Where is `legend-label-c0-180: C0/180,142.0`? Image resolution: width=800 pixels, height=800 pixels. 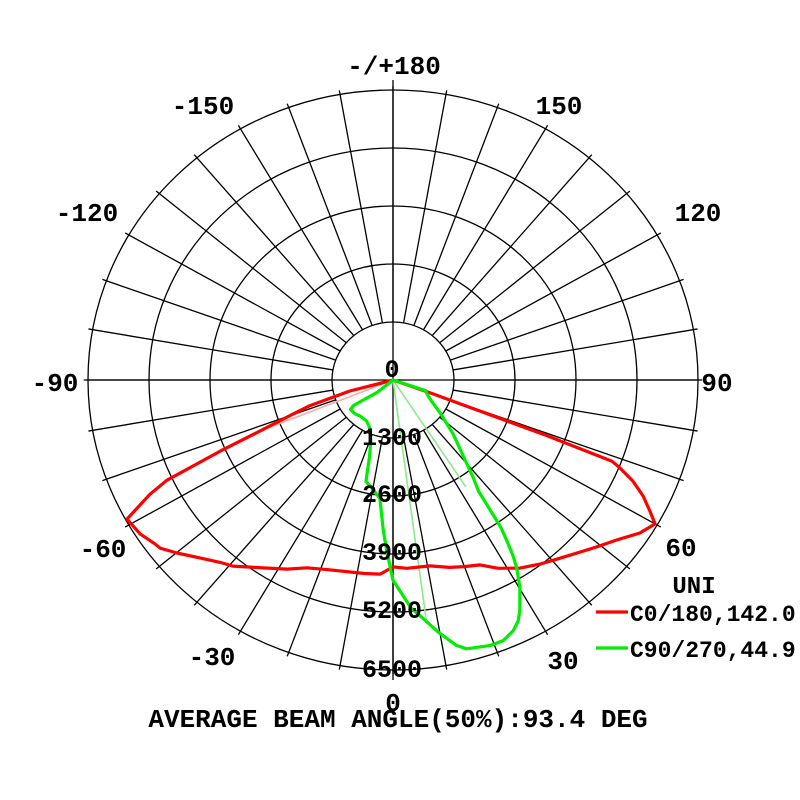 legend-label-c0-180: C0/180,142.0 is located at coordinates (713, 615).